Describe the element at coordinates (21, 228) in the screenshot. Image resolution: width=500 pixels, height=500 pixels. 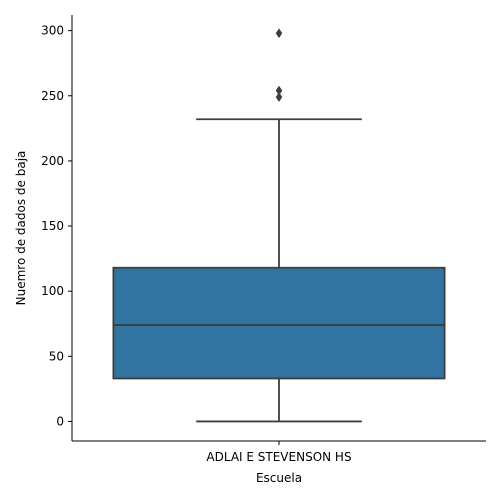
I see `y-axis-label: Nuemro de dados de baja` at that location.